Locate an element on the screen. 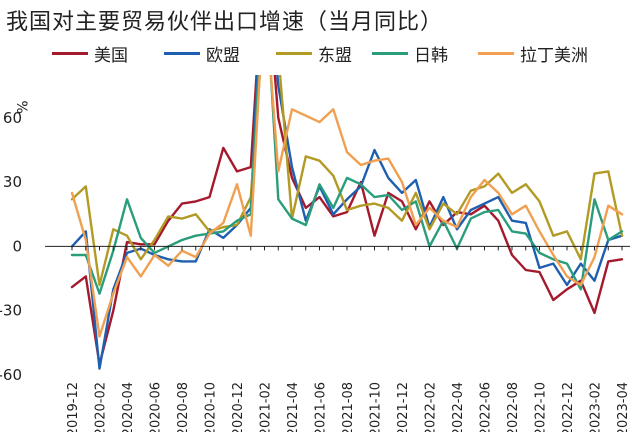  y-axis-label: % is located at coordinates (21, 106).